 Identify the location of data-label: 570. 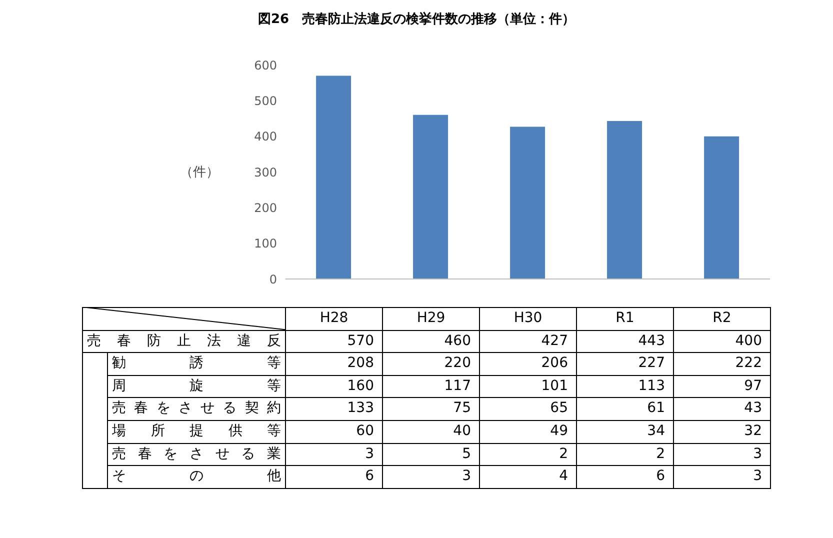
(334, 342).